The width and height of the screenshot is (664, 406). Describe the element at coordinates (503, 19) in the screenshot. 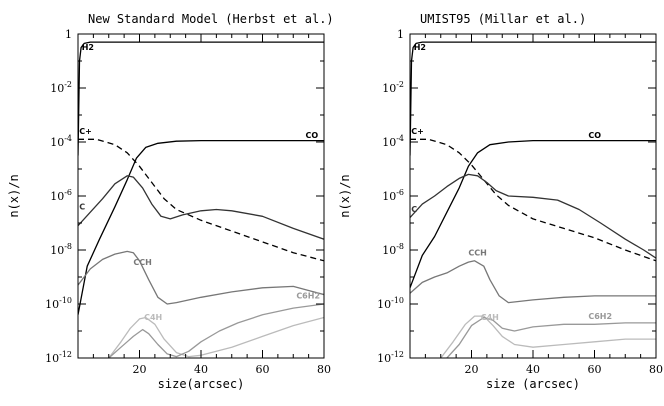

I see `chart-title: UMIST95 (Millar et al.)` at that location.